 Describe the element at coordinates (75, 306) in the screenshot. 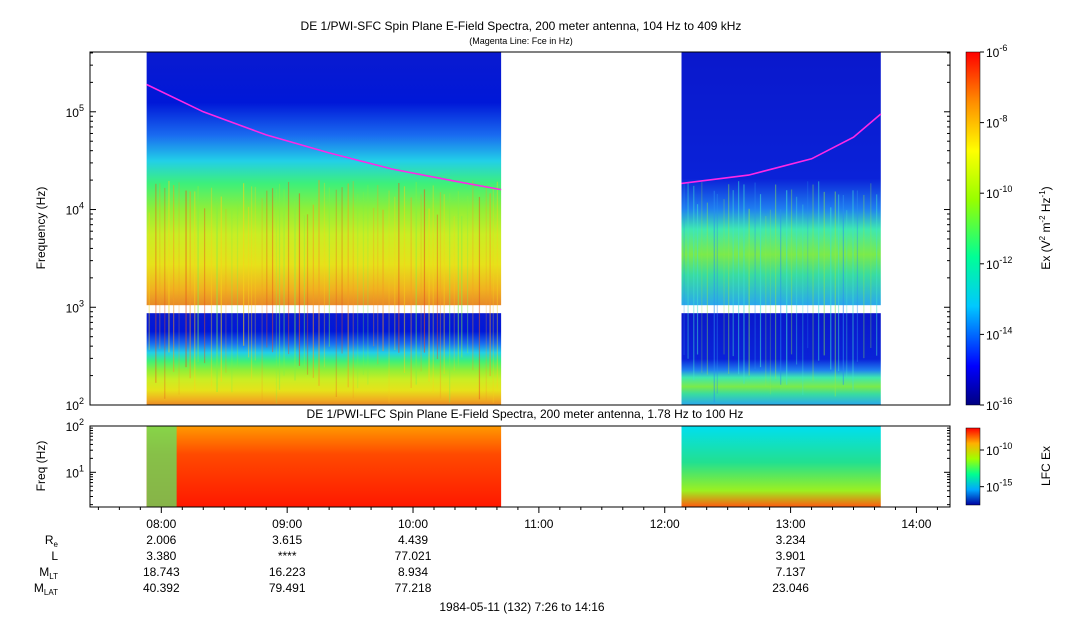

I see `sfc-y-tick-label: 10³` at that location.